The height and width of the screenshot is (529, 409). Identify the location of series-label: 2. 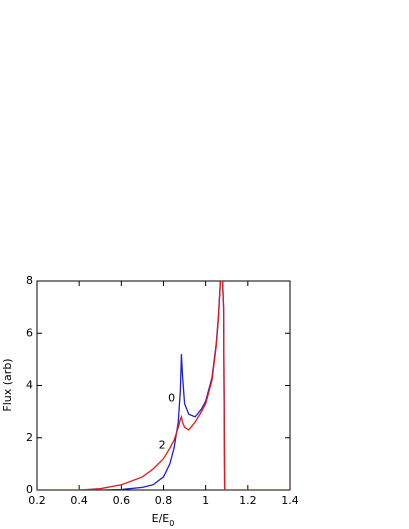
(162, 445).